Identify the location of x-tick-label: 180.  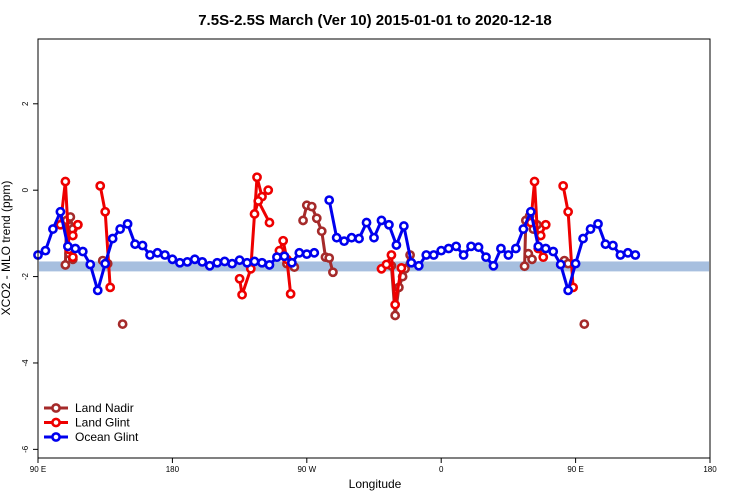
(710, 469).